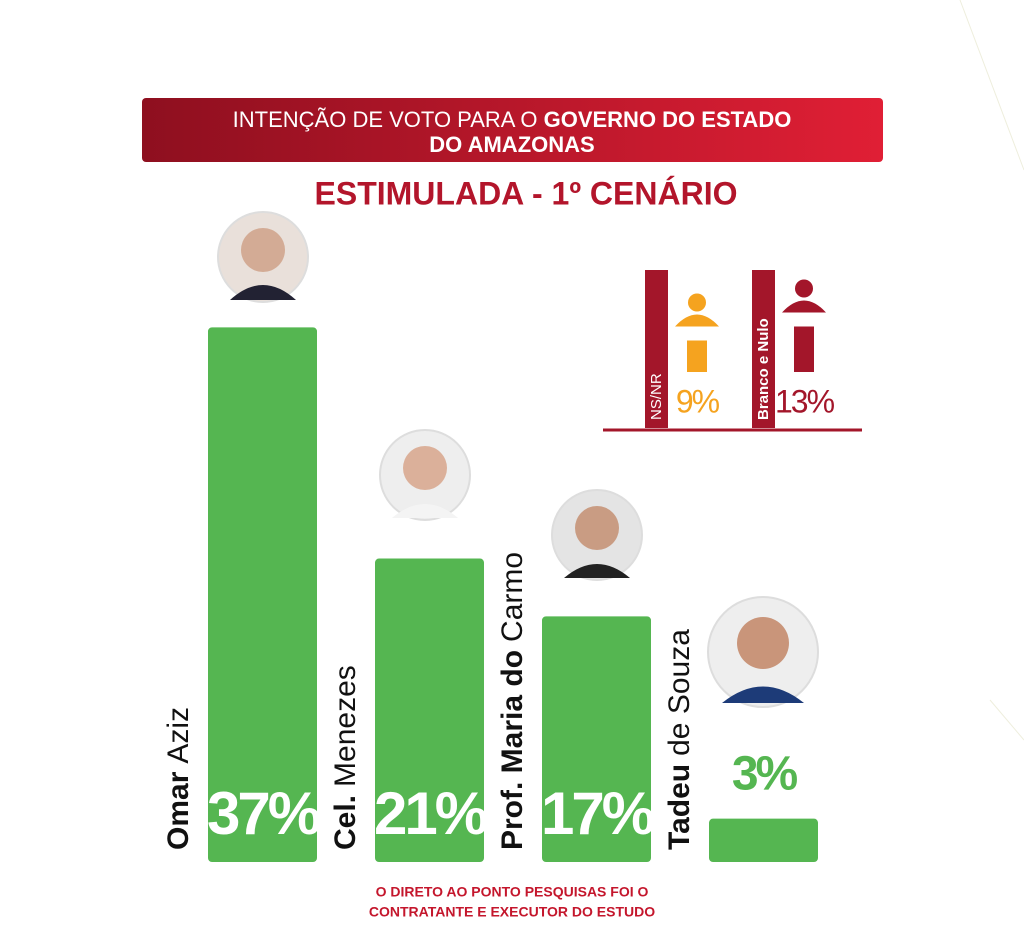  What do you see at coordinates (430, 813) in the screenshot?
I see `value-label: 21%` at bounding box center [430, 813].